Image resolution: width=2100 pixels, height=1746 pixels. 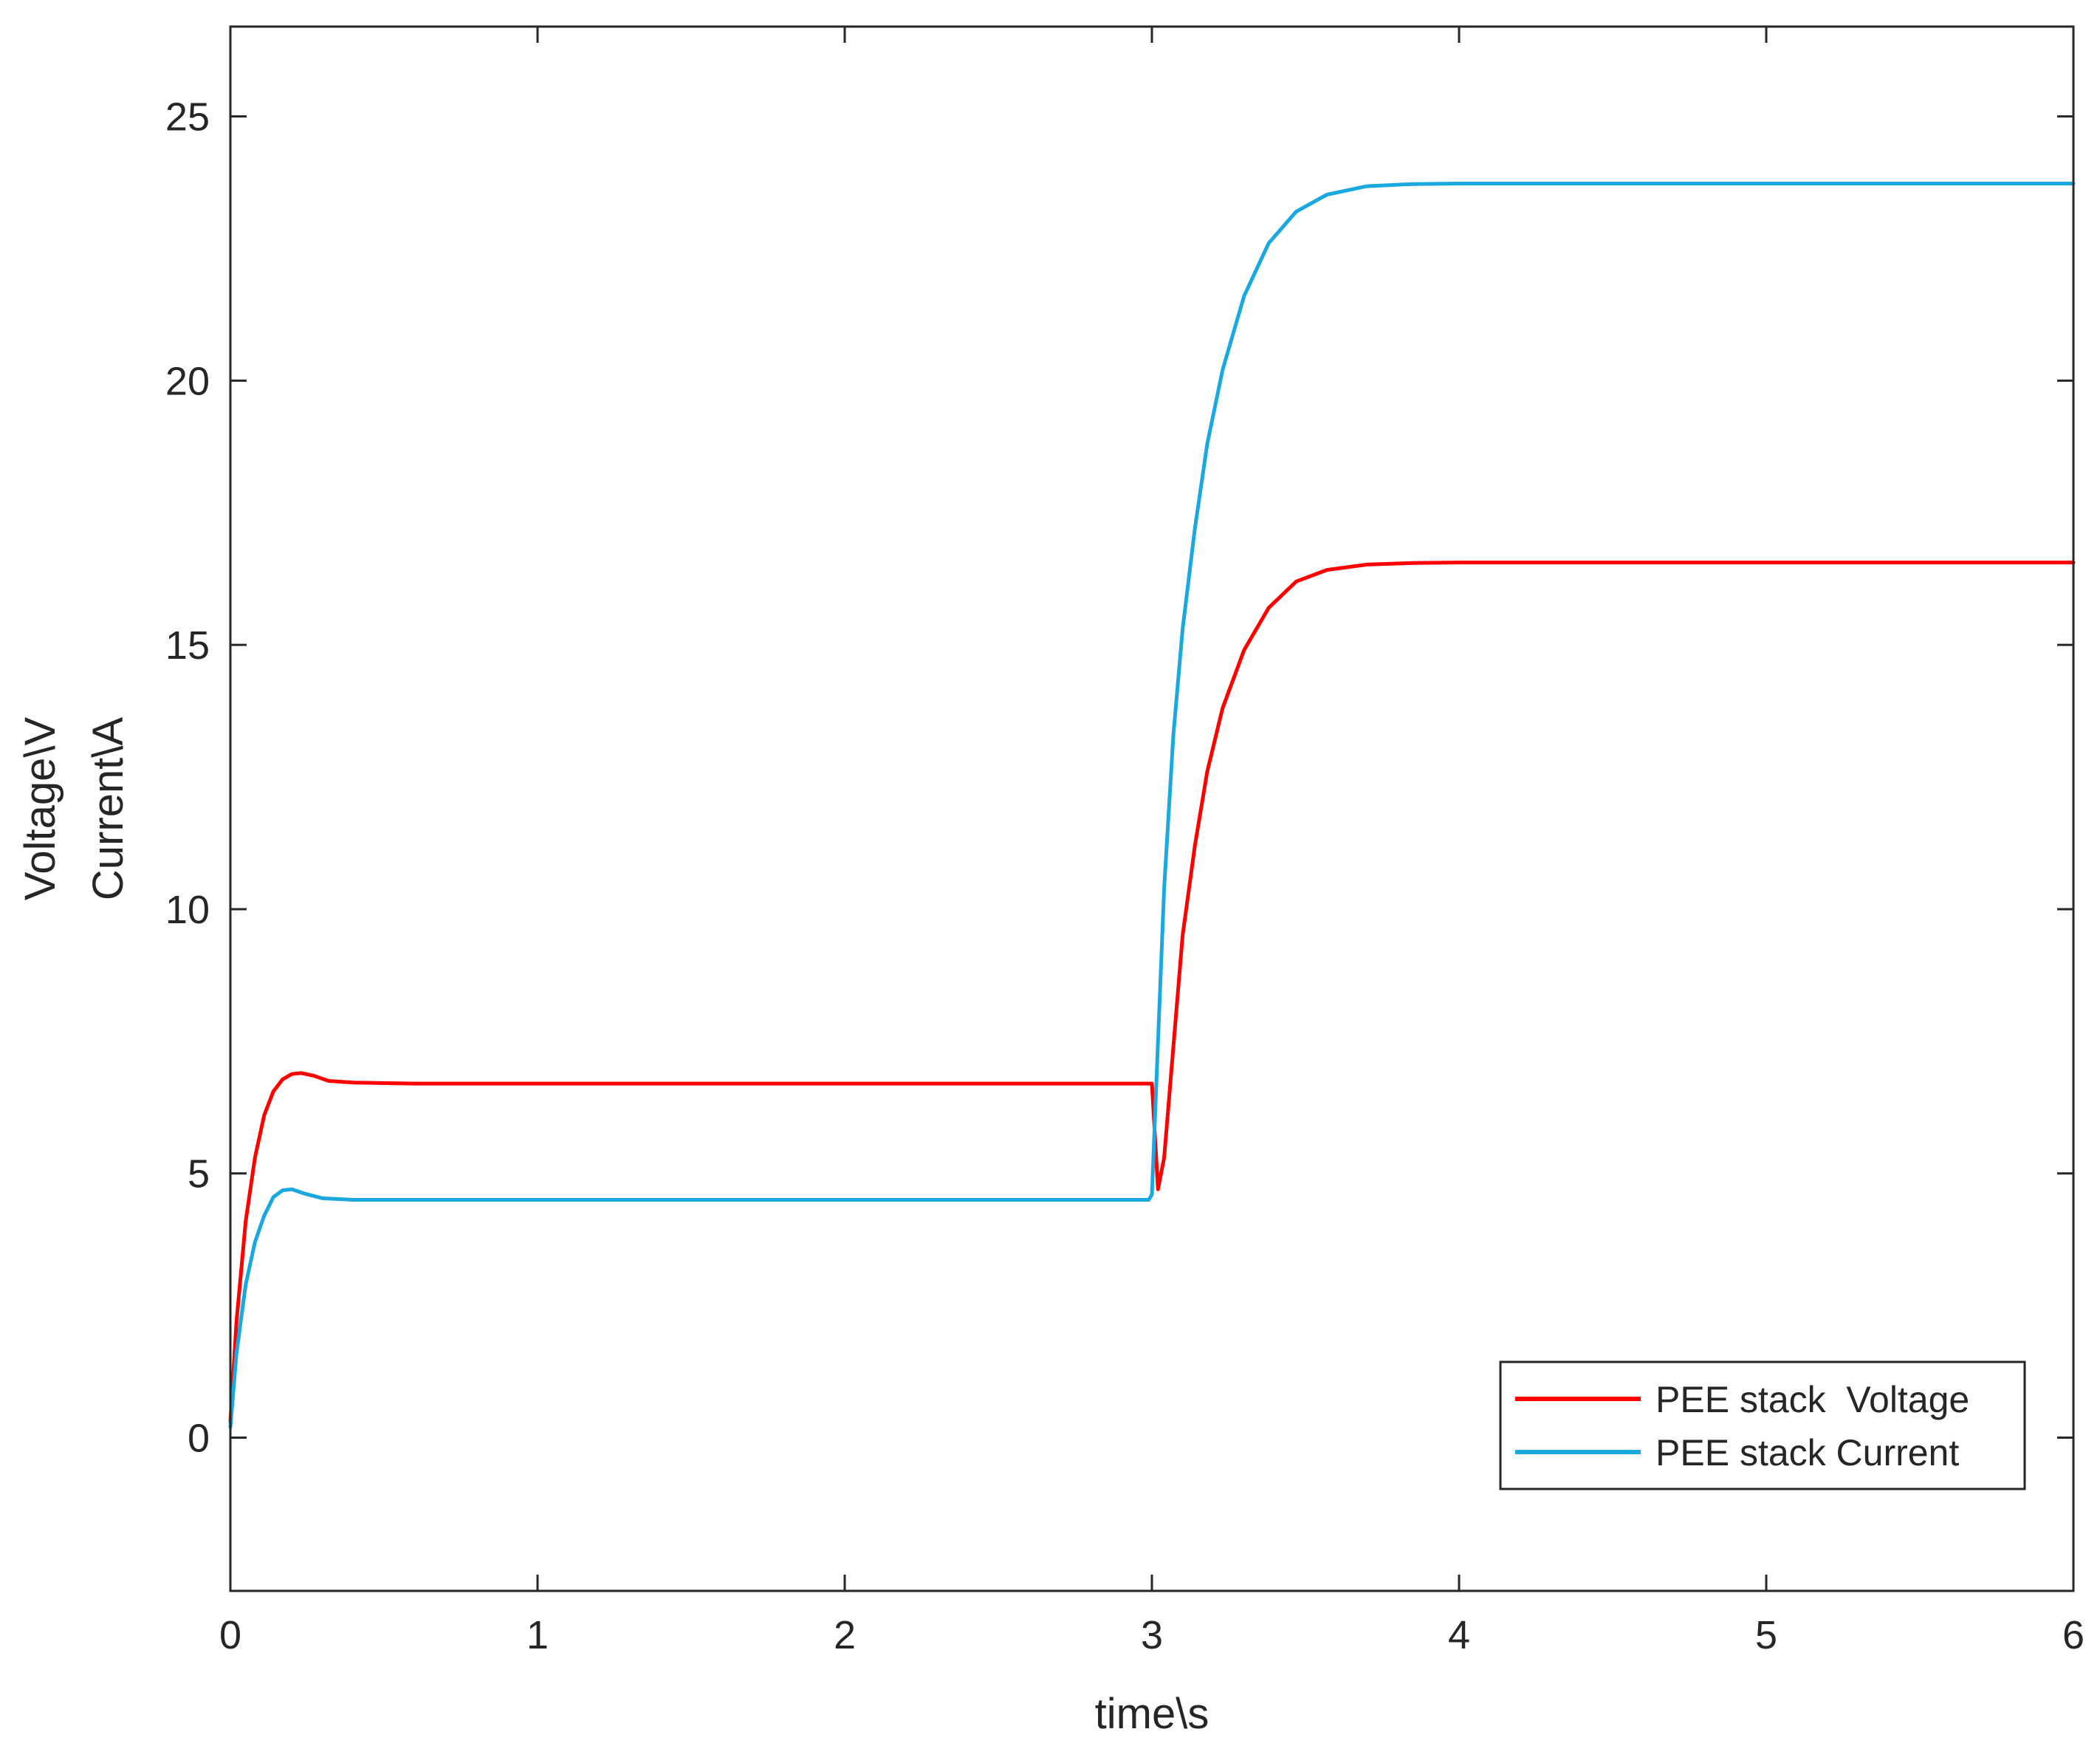 What do you see at coordinates (187, 118) in the screenshot?
I see `y-tick-label: 25` at bounding box center [187, 118].